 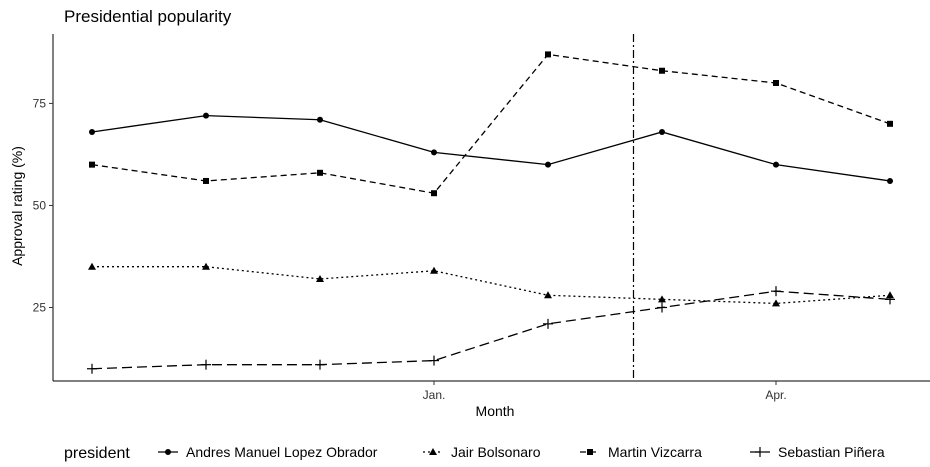 I want to click on legend-label-andres-manuel-lopez-obrador: Andres Manuel Lopez Obrador, so click(x=282, y=452).